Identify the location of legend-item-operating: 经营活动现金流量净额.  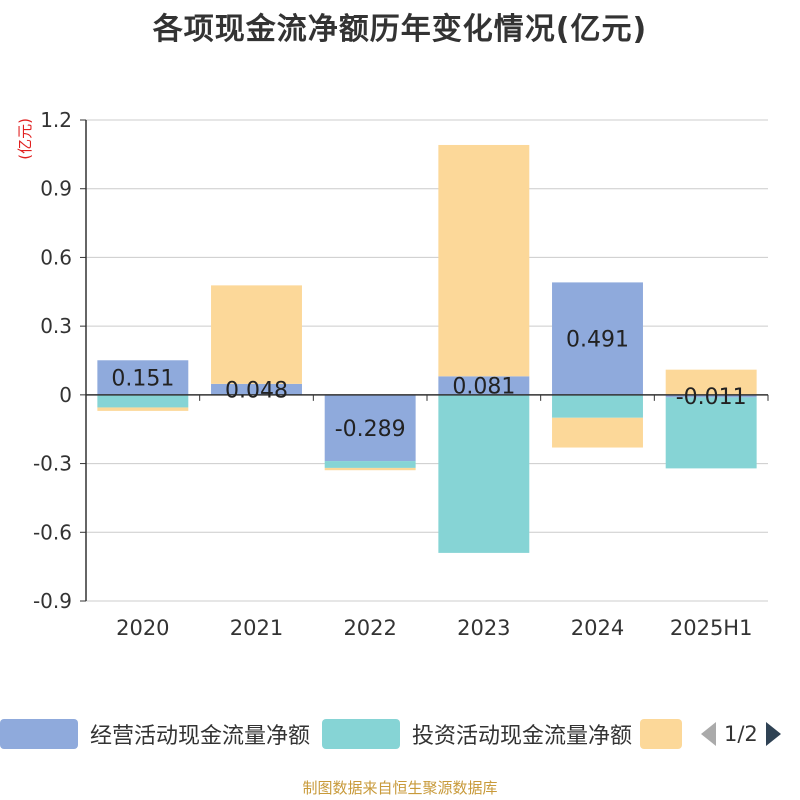
(155, 734).